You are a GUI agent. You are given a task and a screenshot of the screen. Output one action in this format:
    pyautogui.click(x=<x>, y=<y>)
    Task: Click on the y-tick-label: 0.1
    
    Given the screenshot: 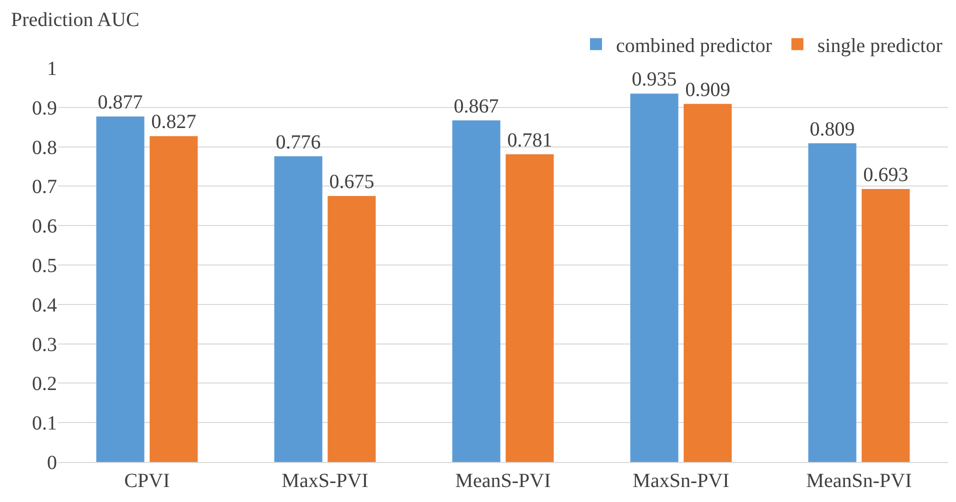 What is the action you would take?
    pyautogui.click(x=44, y=423)
    